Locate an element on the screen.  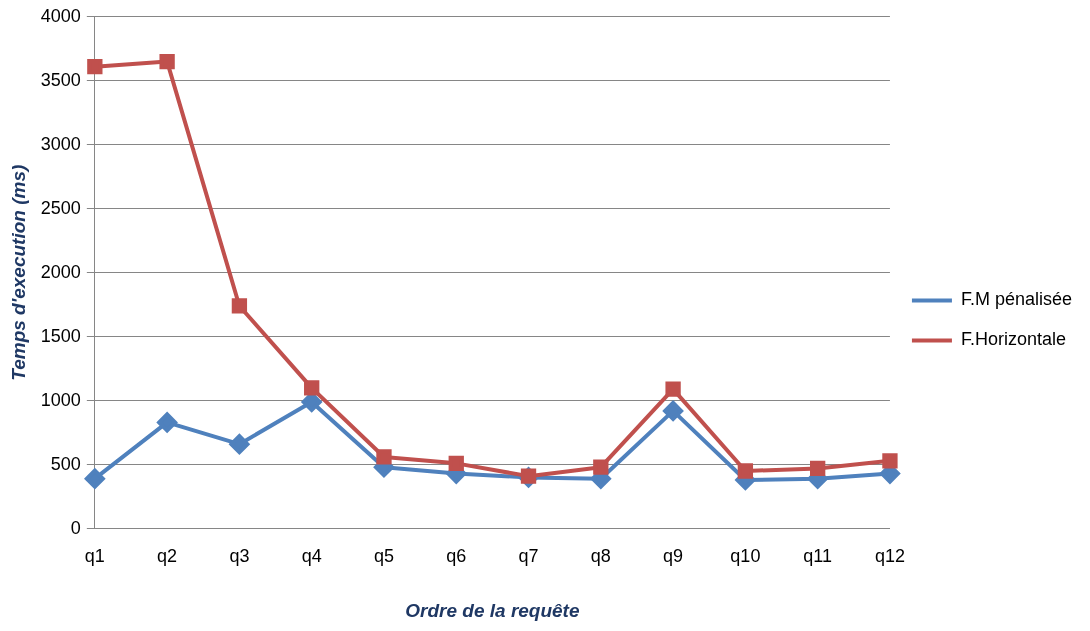
x-tick-label: q10 is located at coordinates (745, 556).